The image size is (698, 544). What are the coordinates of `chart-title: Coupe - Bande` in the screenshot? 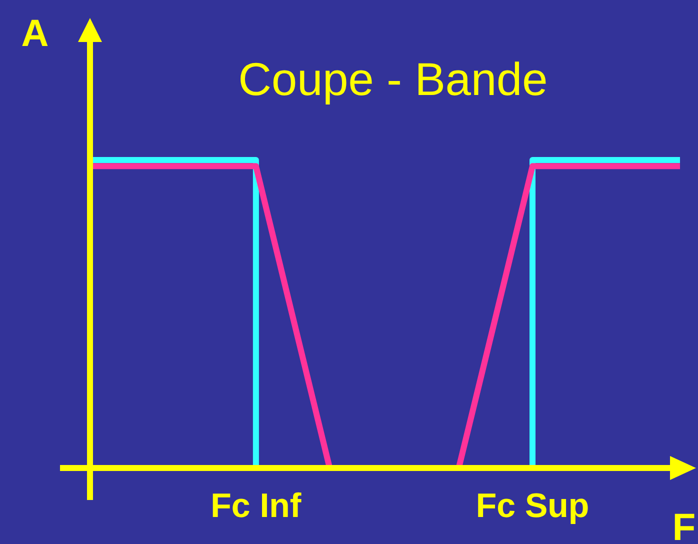 It's located at (393, 79).